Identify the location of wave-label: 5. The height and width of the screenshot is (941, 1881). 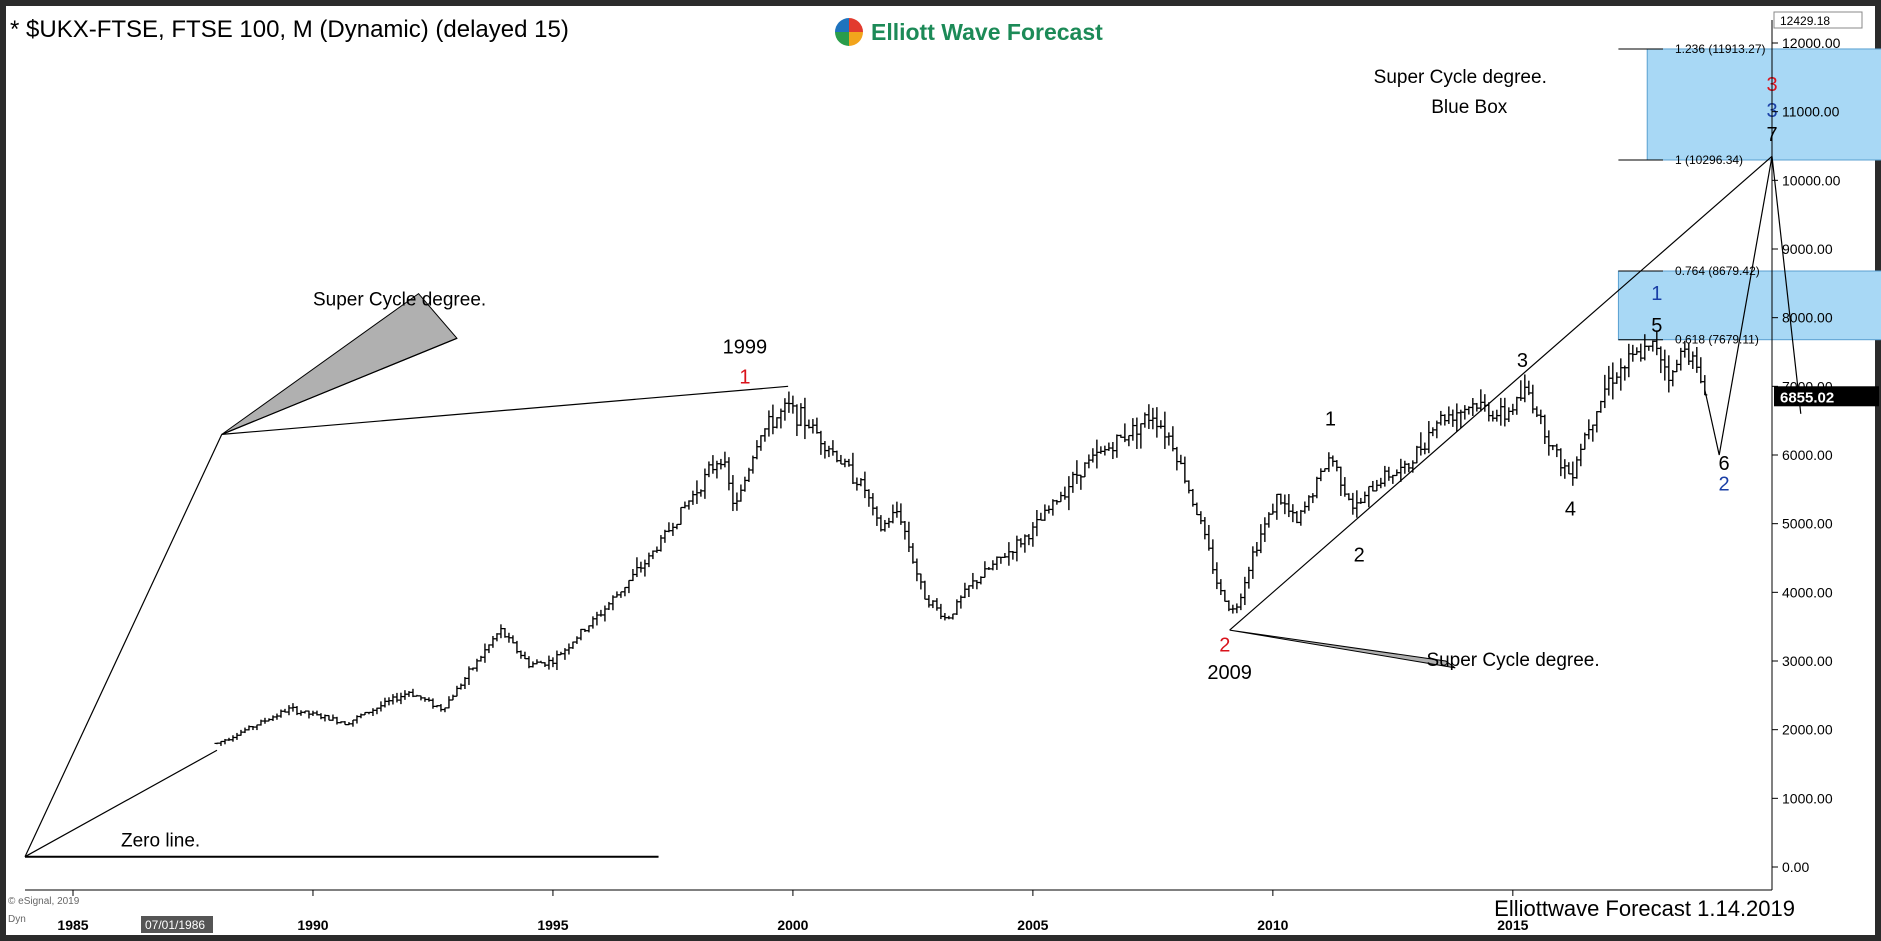
(1656, 326).